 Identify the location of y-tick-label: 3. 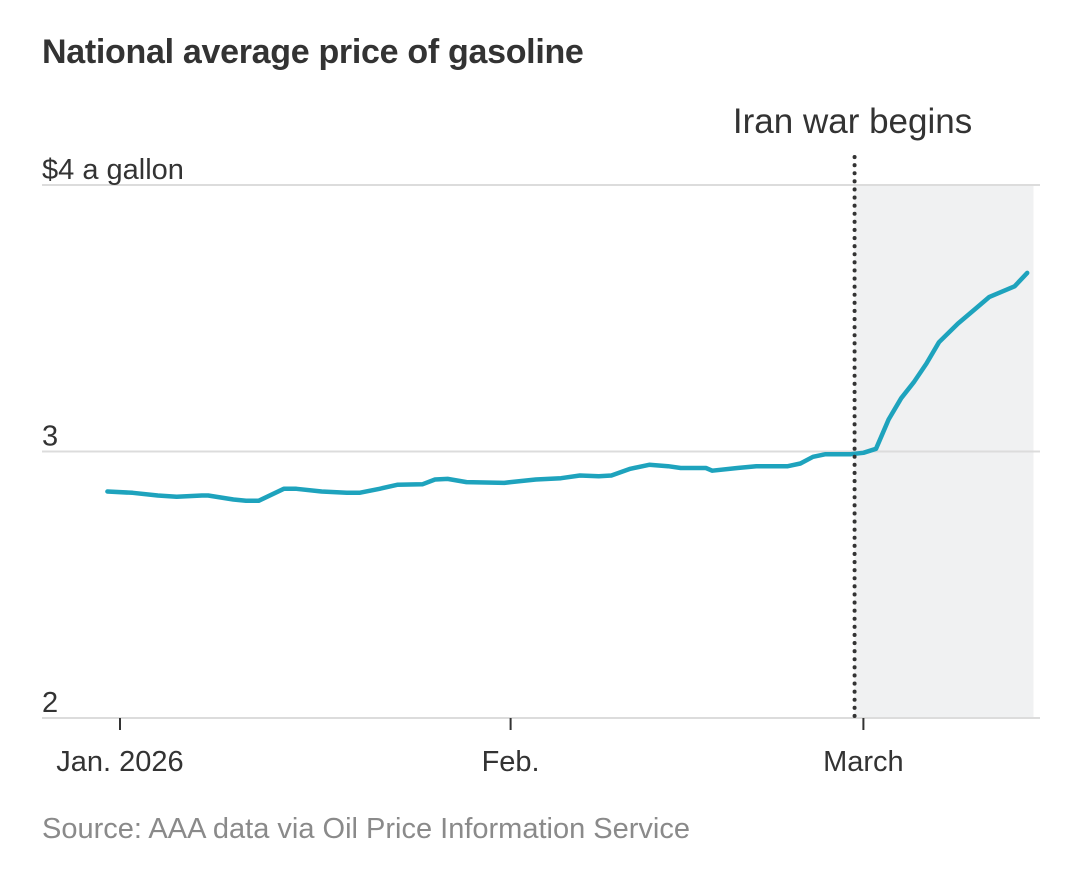
(50, 437).